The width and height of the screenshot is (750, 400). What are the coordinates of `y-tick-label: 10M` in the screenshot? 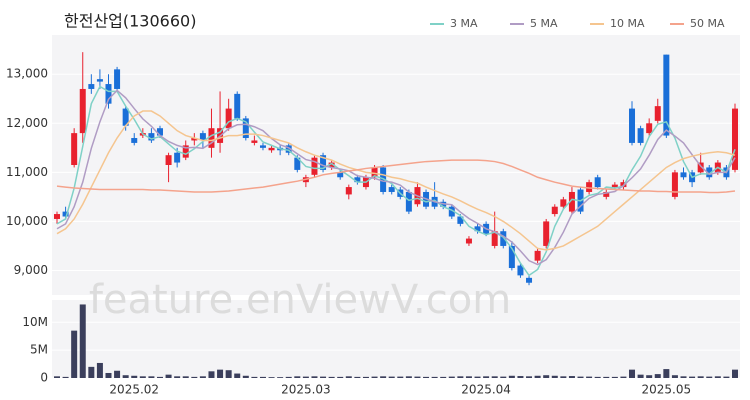 It's located at (35, 322).